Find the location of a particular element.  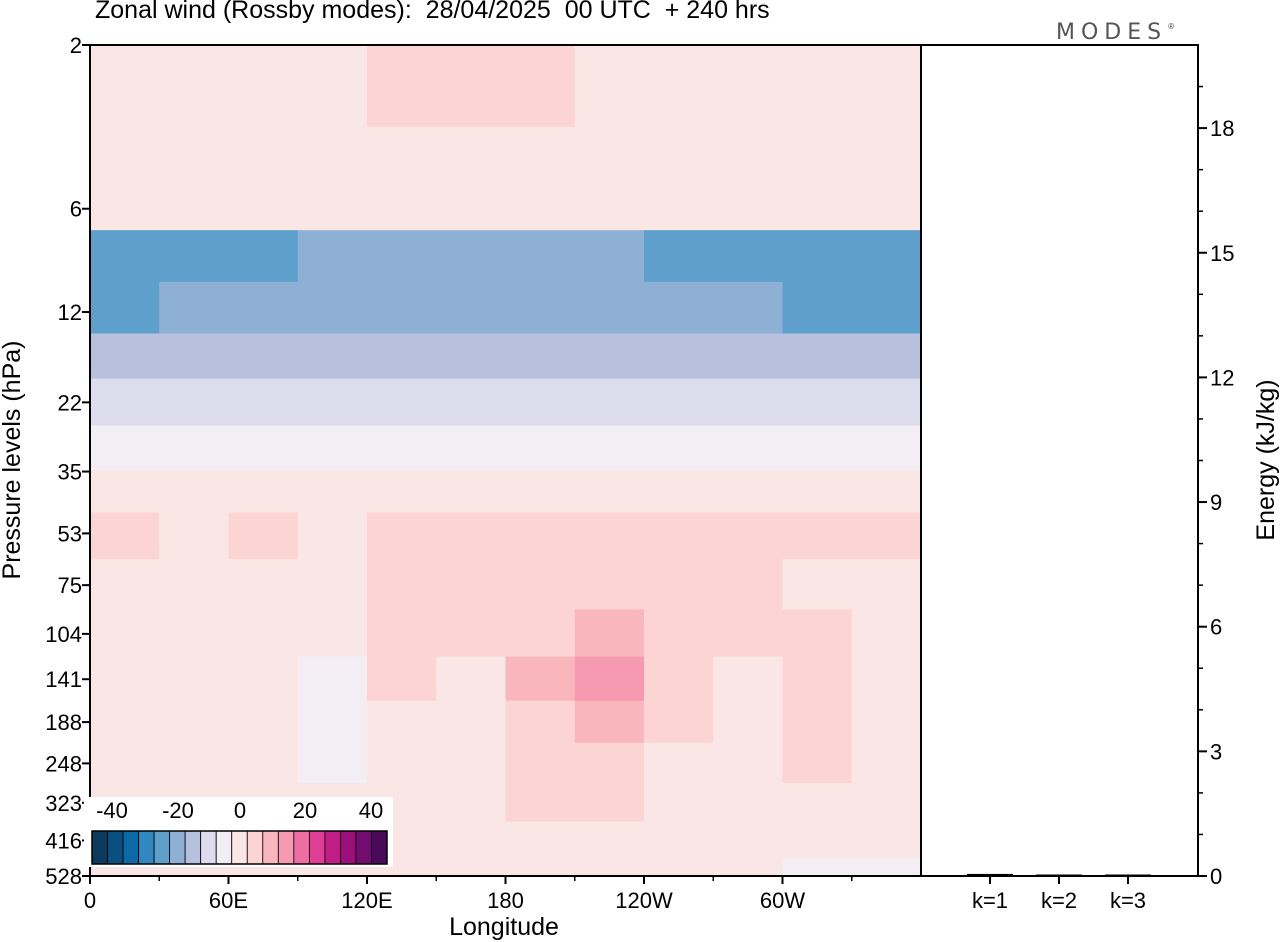

colorbar-tick-label: 0 is located at coordinates (240, 810).